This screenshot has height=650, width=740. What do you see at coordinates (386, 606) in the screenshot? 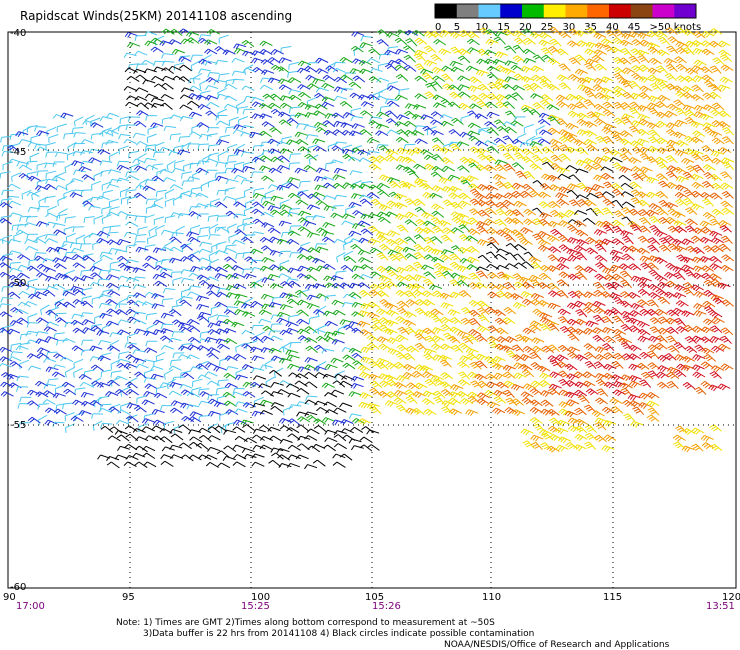
I see `time-label-3: 15:26` at bounding box center [386, 606].